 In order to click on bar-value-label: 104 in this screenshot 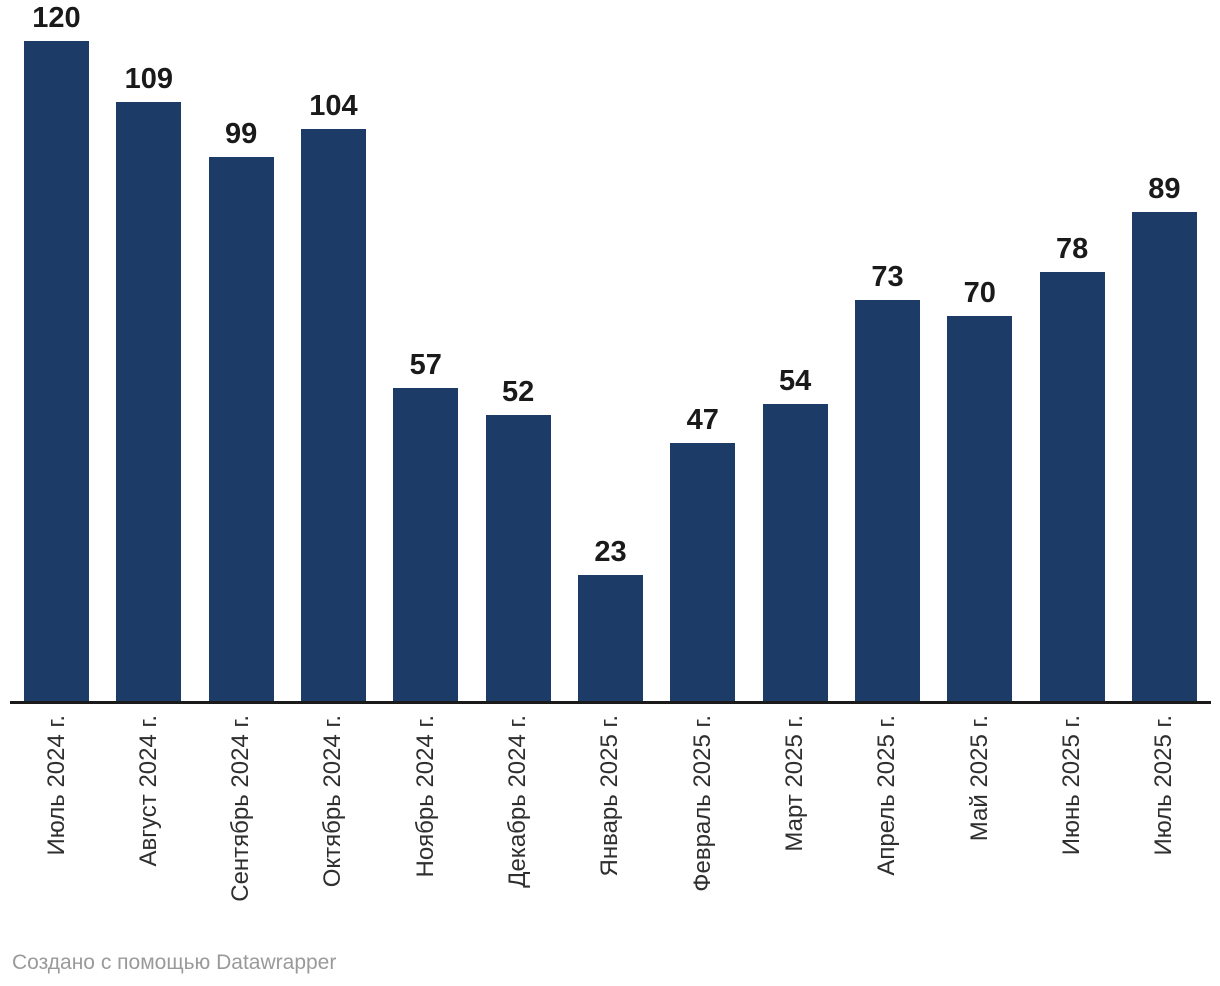, I will do `click(333, 106)`.